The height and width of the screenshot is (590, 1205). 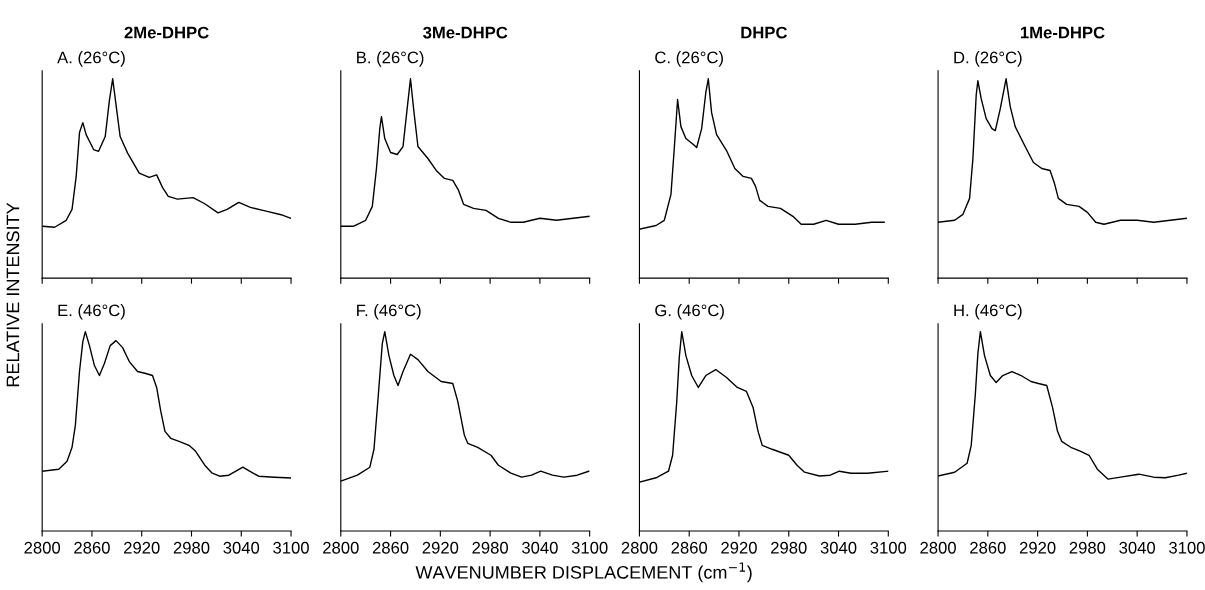 I want to click on chart-title: A. (26°C), so click(x=91, y=59).